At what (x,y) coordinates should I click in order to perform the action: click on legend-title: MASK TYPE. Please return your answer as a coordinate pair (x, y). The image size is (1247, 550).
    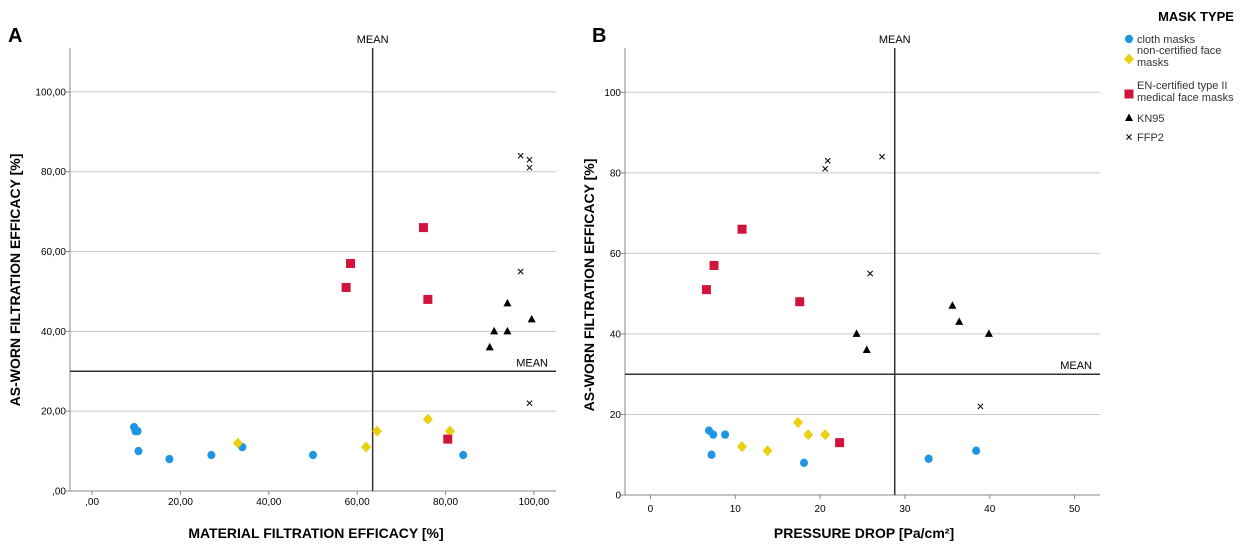
    Looking at the image, I should click on (1196, 16).